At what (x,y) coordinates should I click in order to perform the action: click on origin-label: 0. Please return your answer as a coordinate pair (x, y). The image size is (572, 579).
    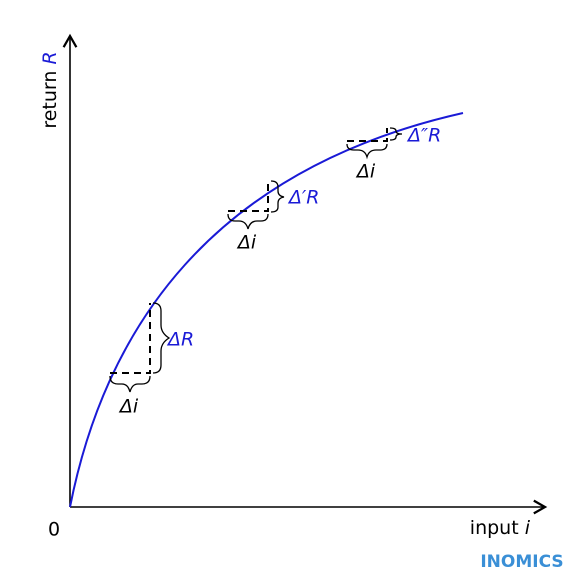
    Looking at the image, I should click on (54, 530).